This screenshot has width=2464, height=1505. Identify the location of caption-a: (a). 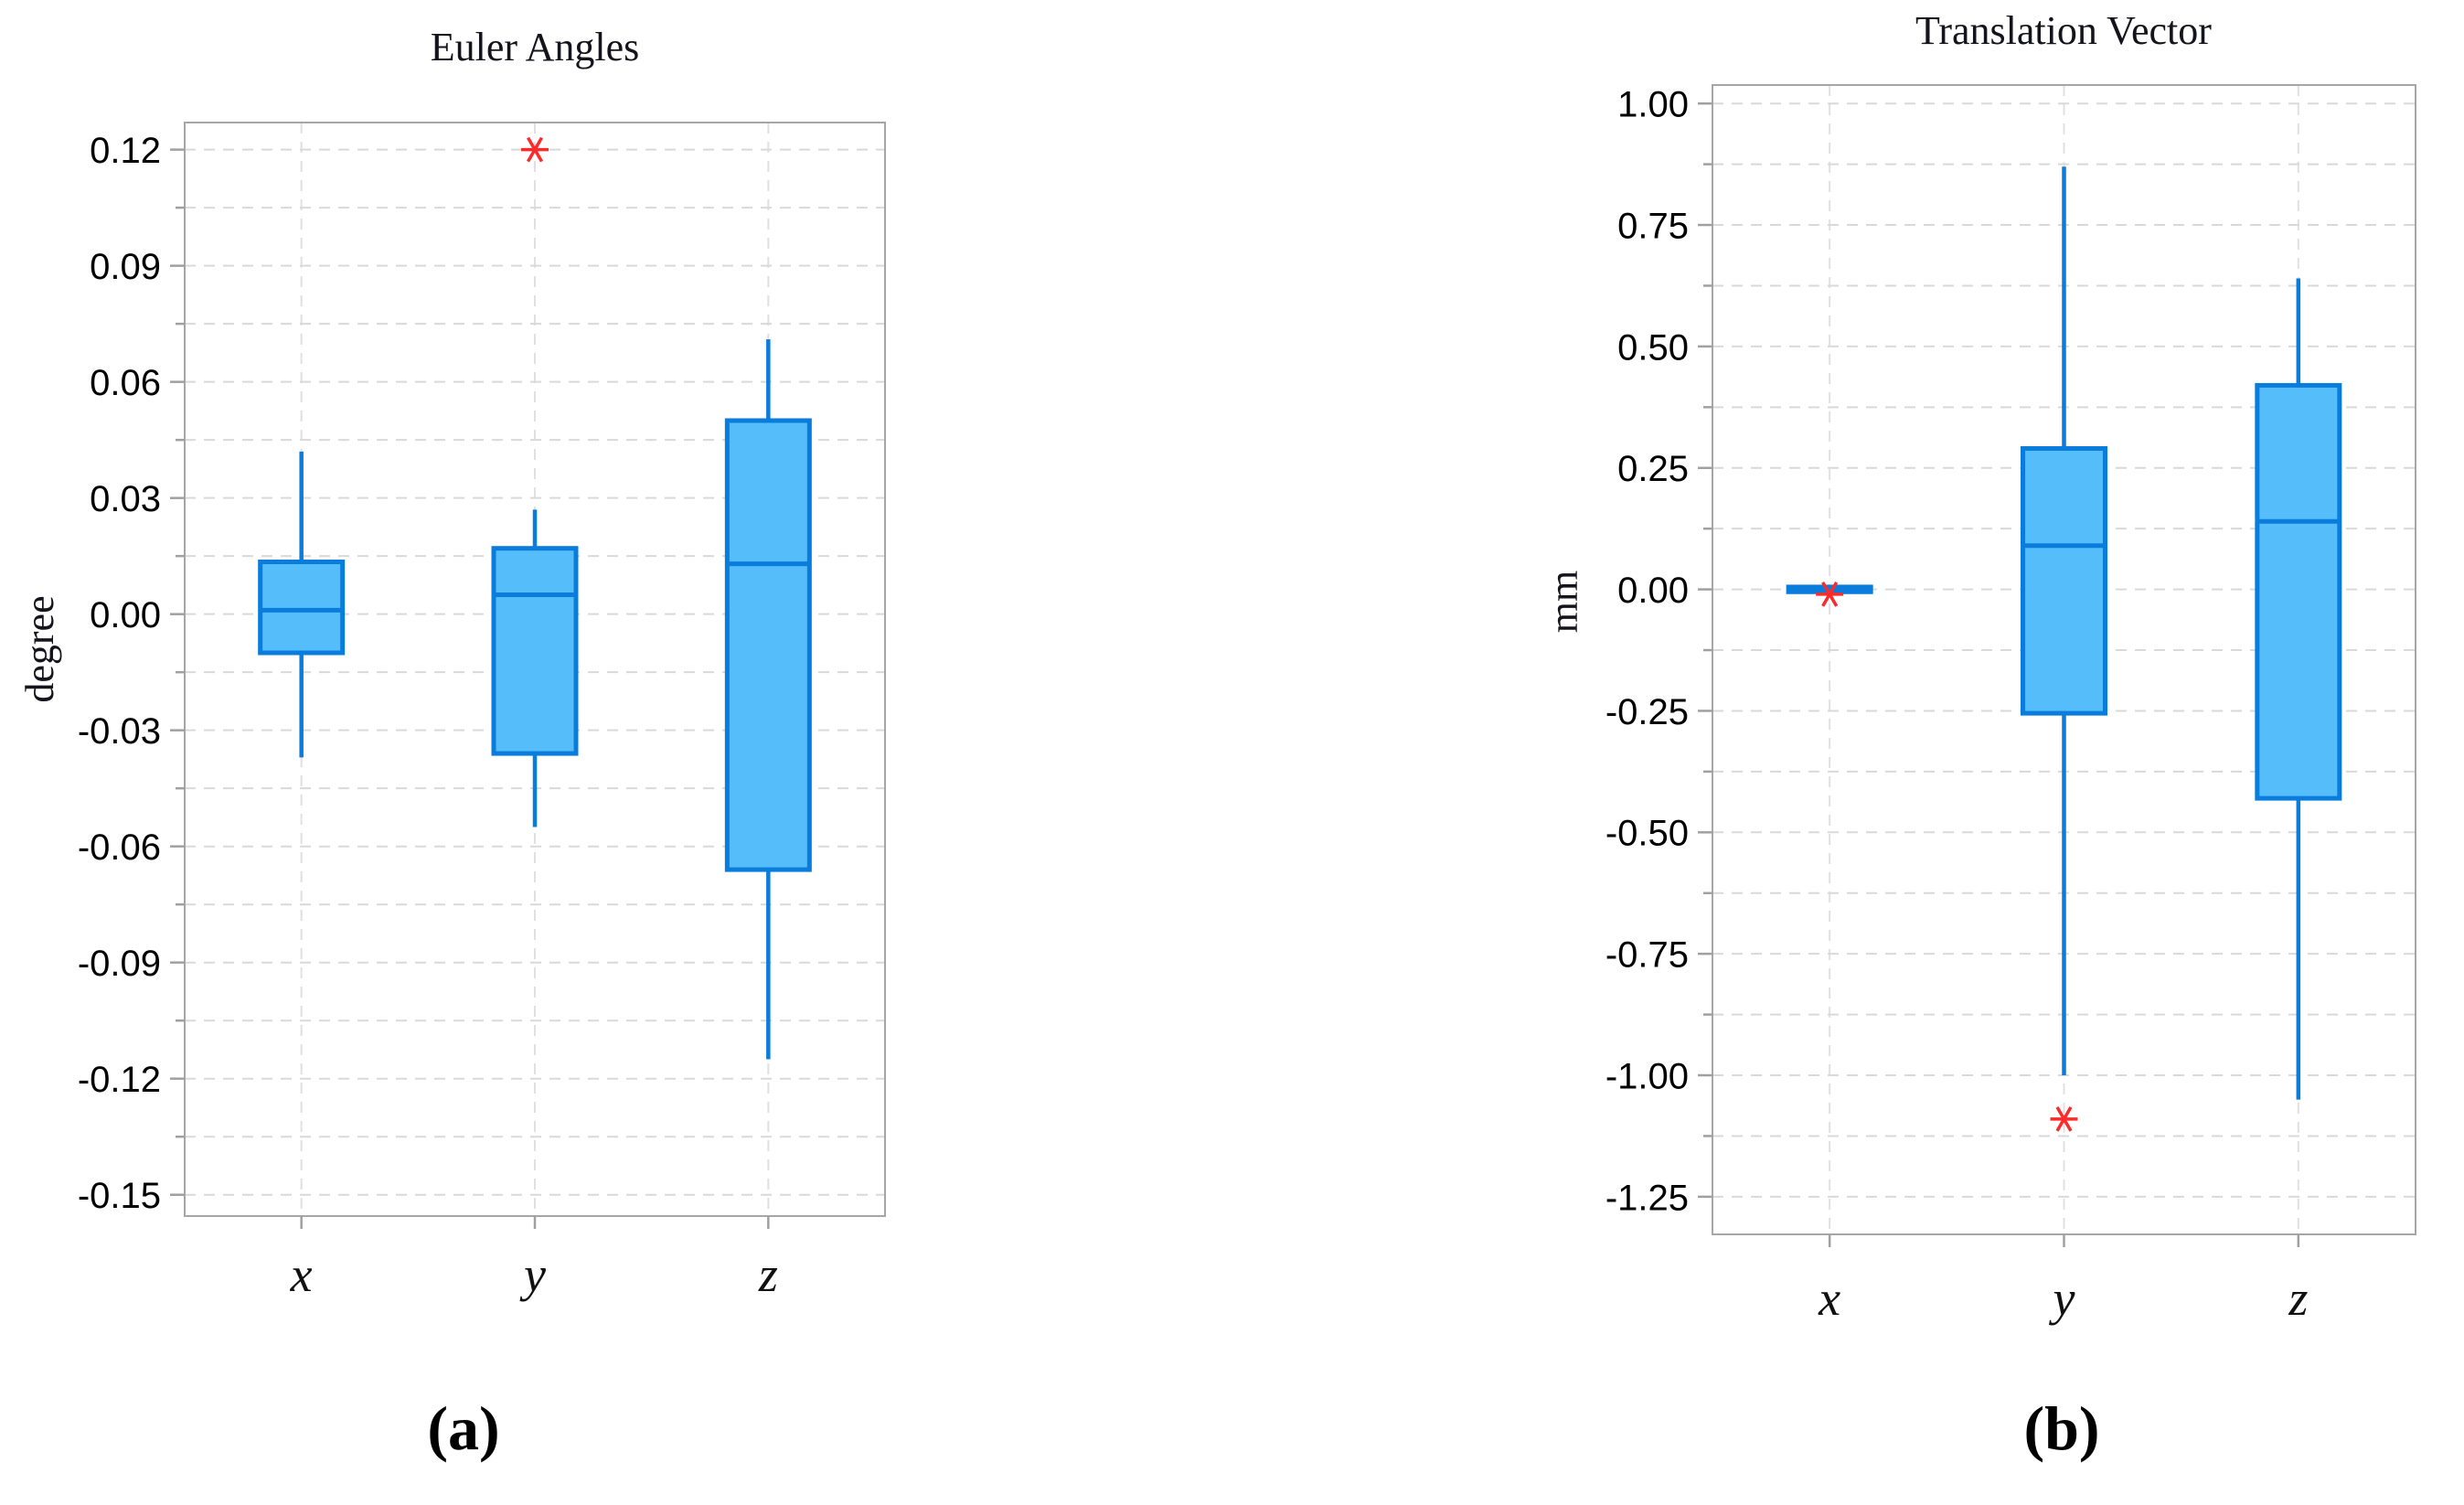
(463, 1428).